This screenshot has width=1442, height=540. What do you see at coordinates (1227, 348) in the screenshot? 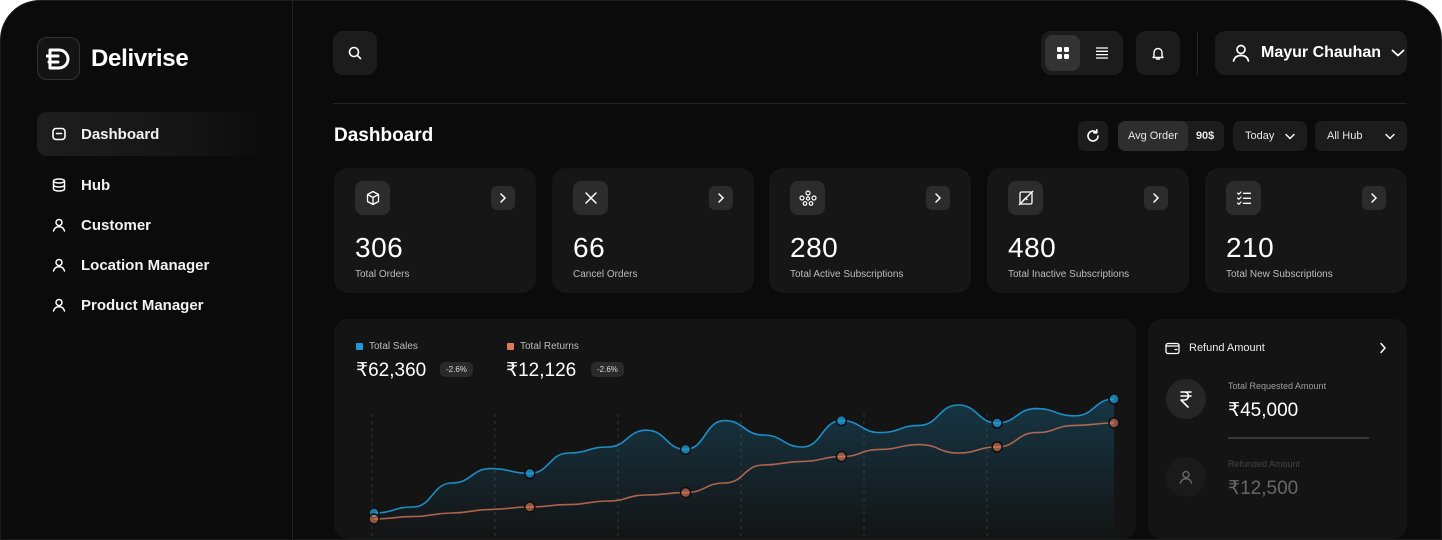
I see `refund-title: Refund Amount` at bounding box center [1227, 348].